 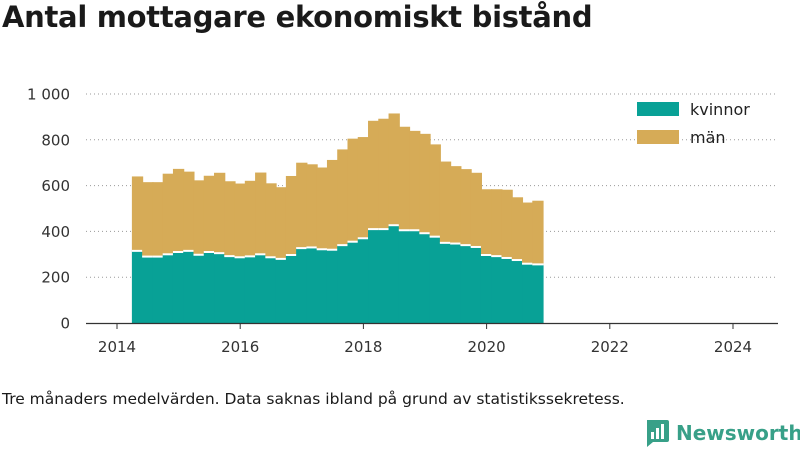 I want to click on chart-title: Antal mottagare ekonomiskt bistånd, so click(x=297, y=17).